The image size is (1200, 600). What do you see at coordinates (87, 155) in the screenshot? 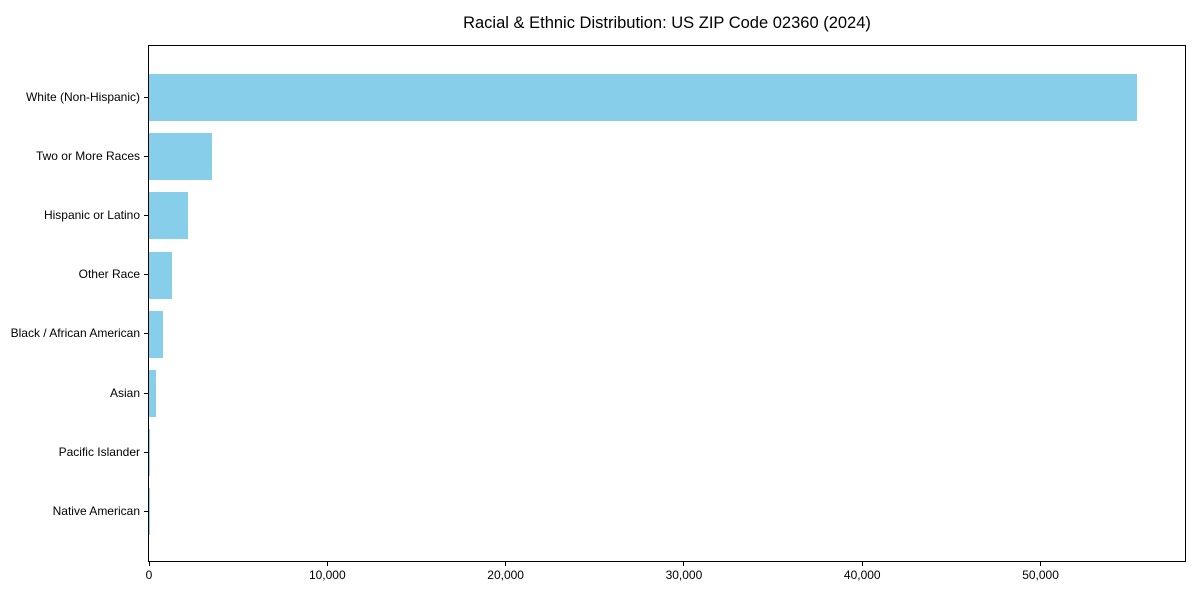
I see `y-tick-label: Two or More Races` at bounding box center [87, 155].